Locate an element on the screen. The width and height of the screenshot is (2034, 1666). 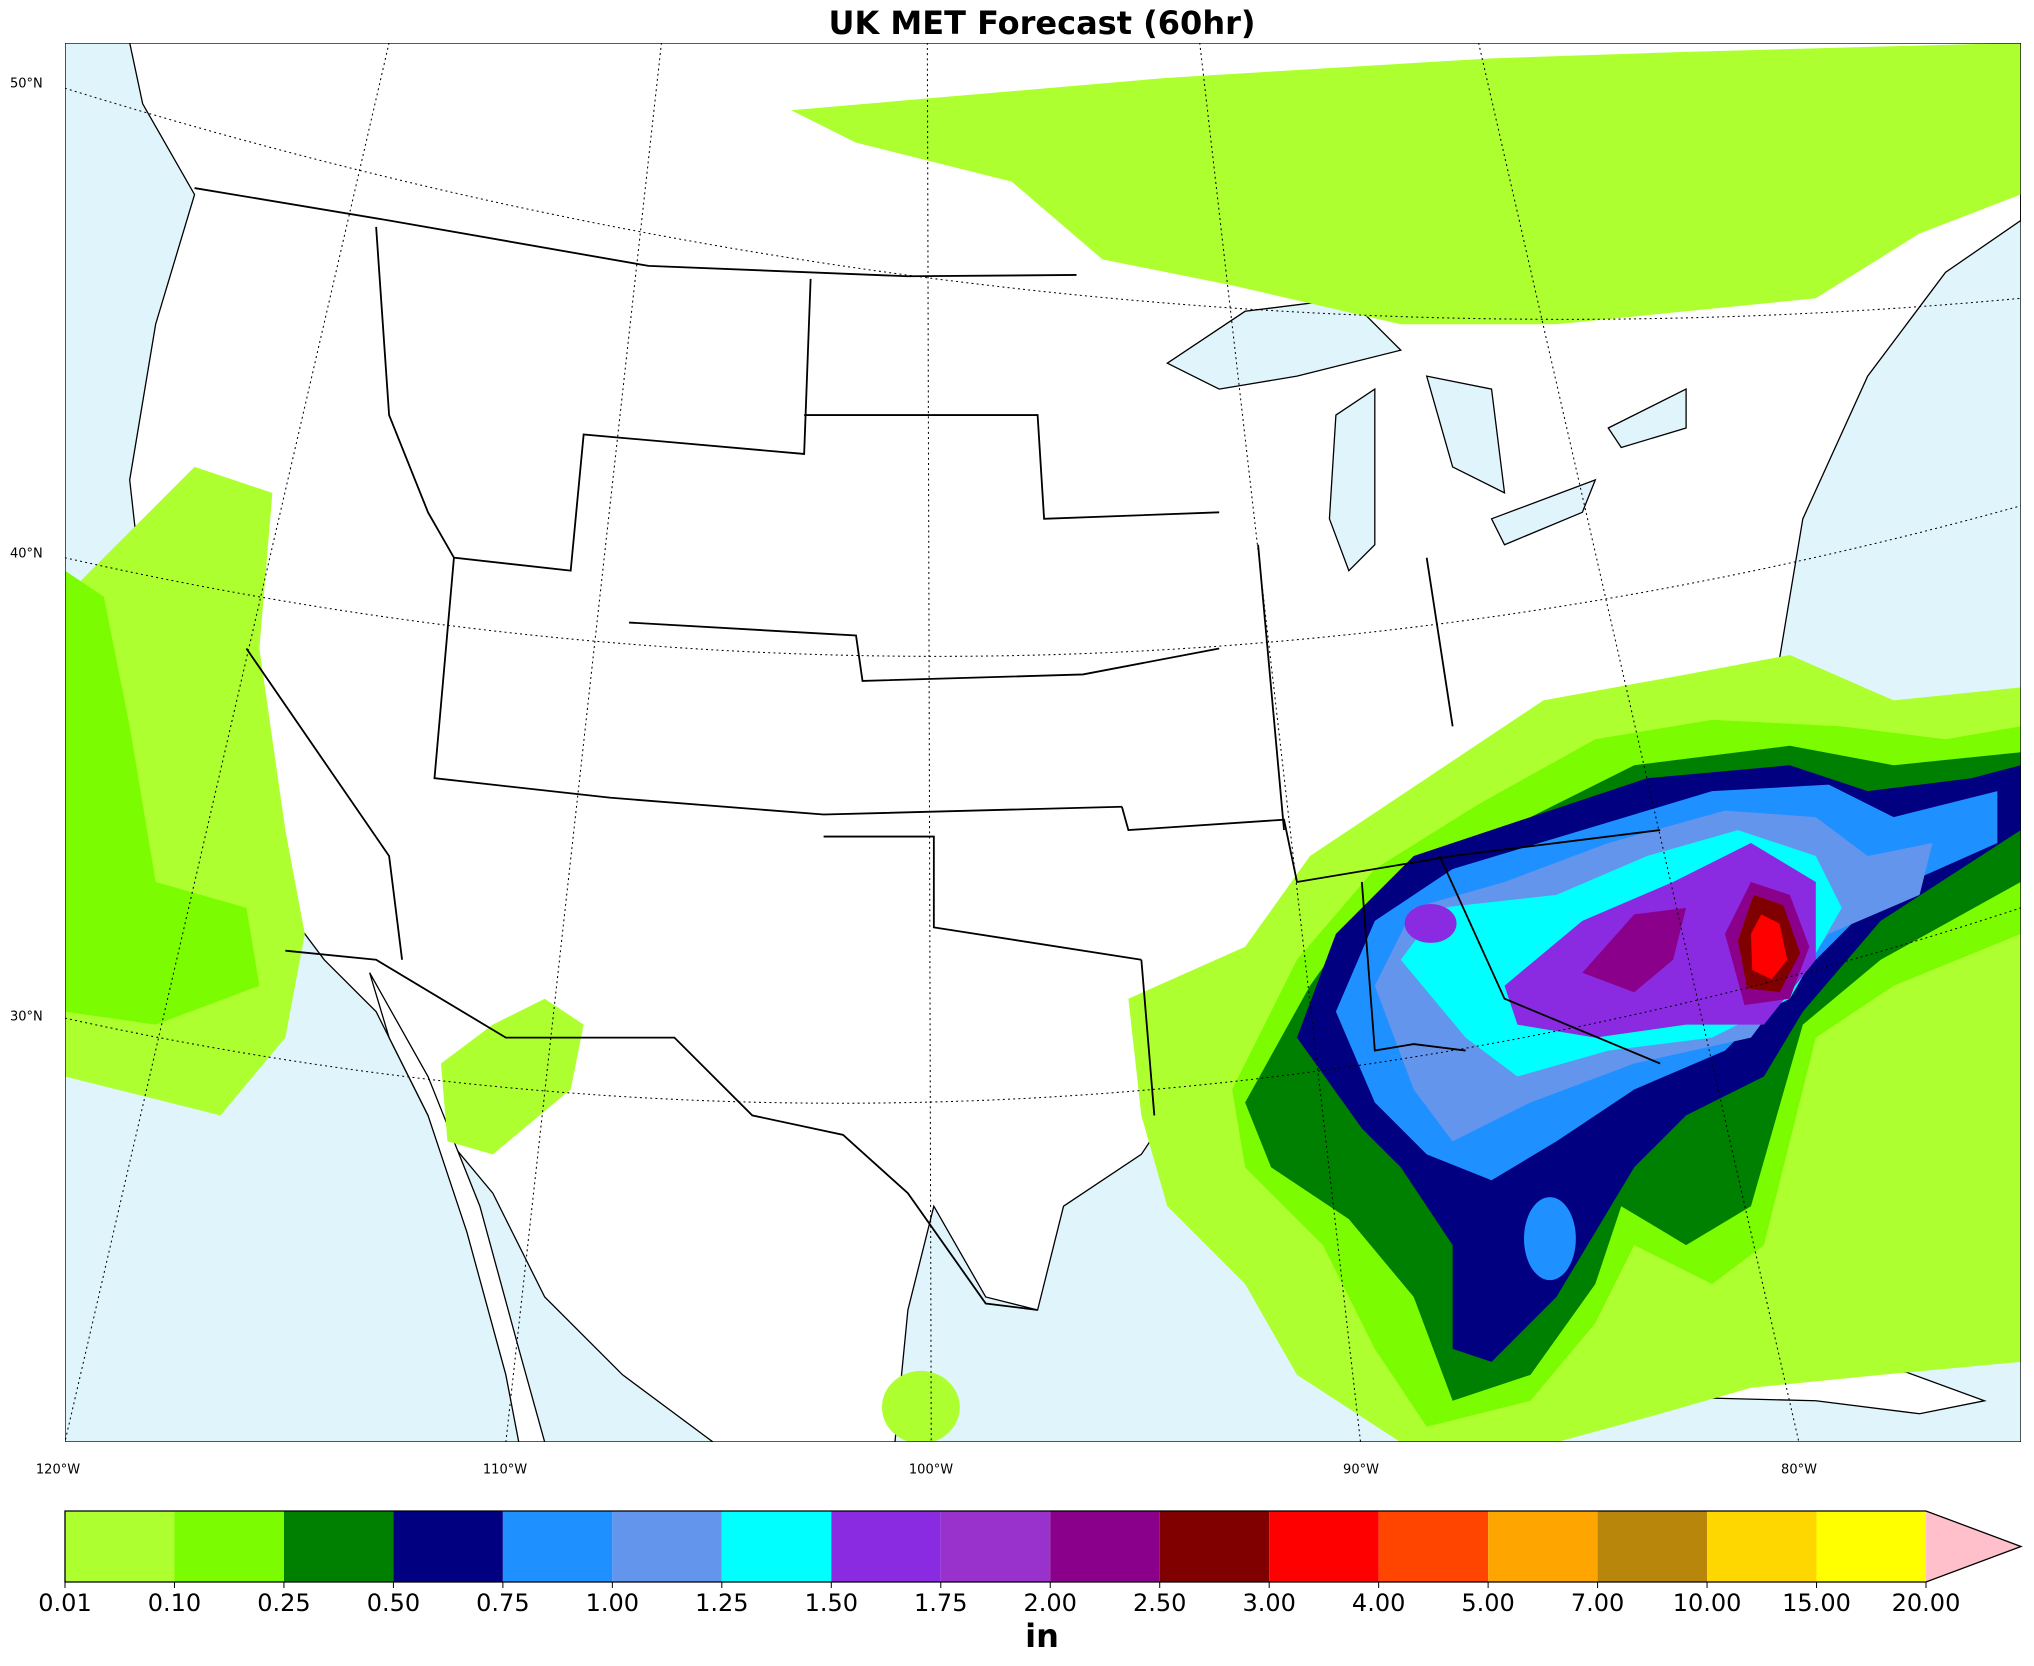
lon-label: 110°W is located at coordinates (505, 1470).